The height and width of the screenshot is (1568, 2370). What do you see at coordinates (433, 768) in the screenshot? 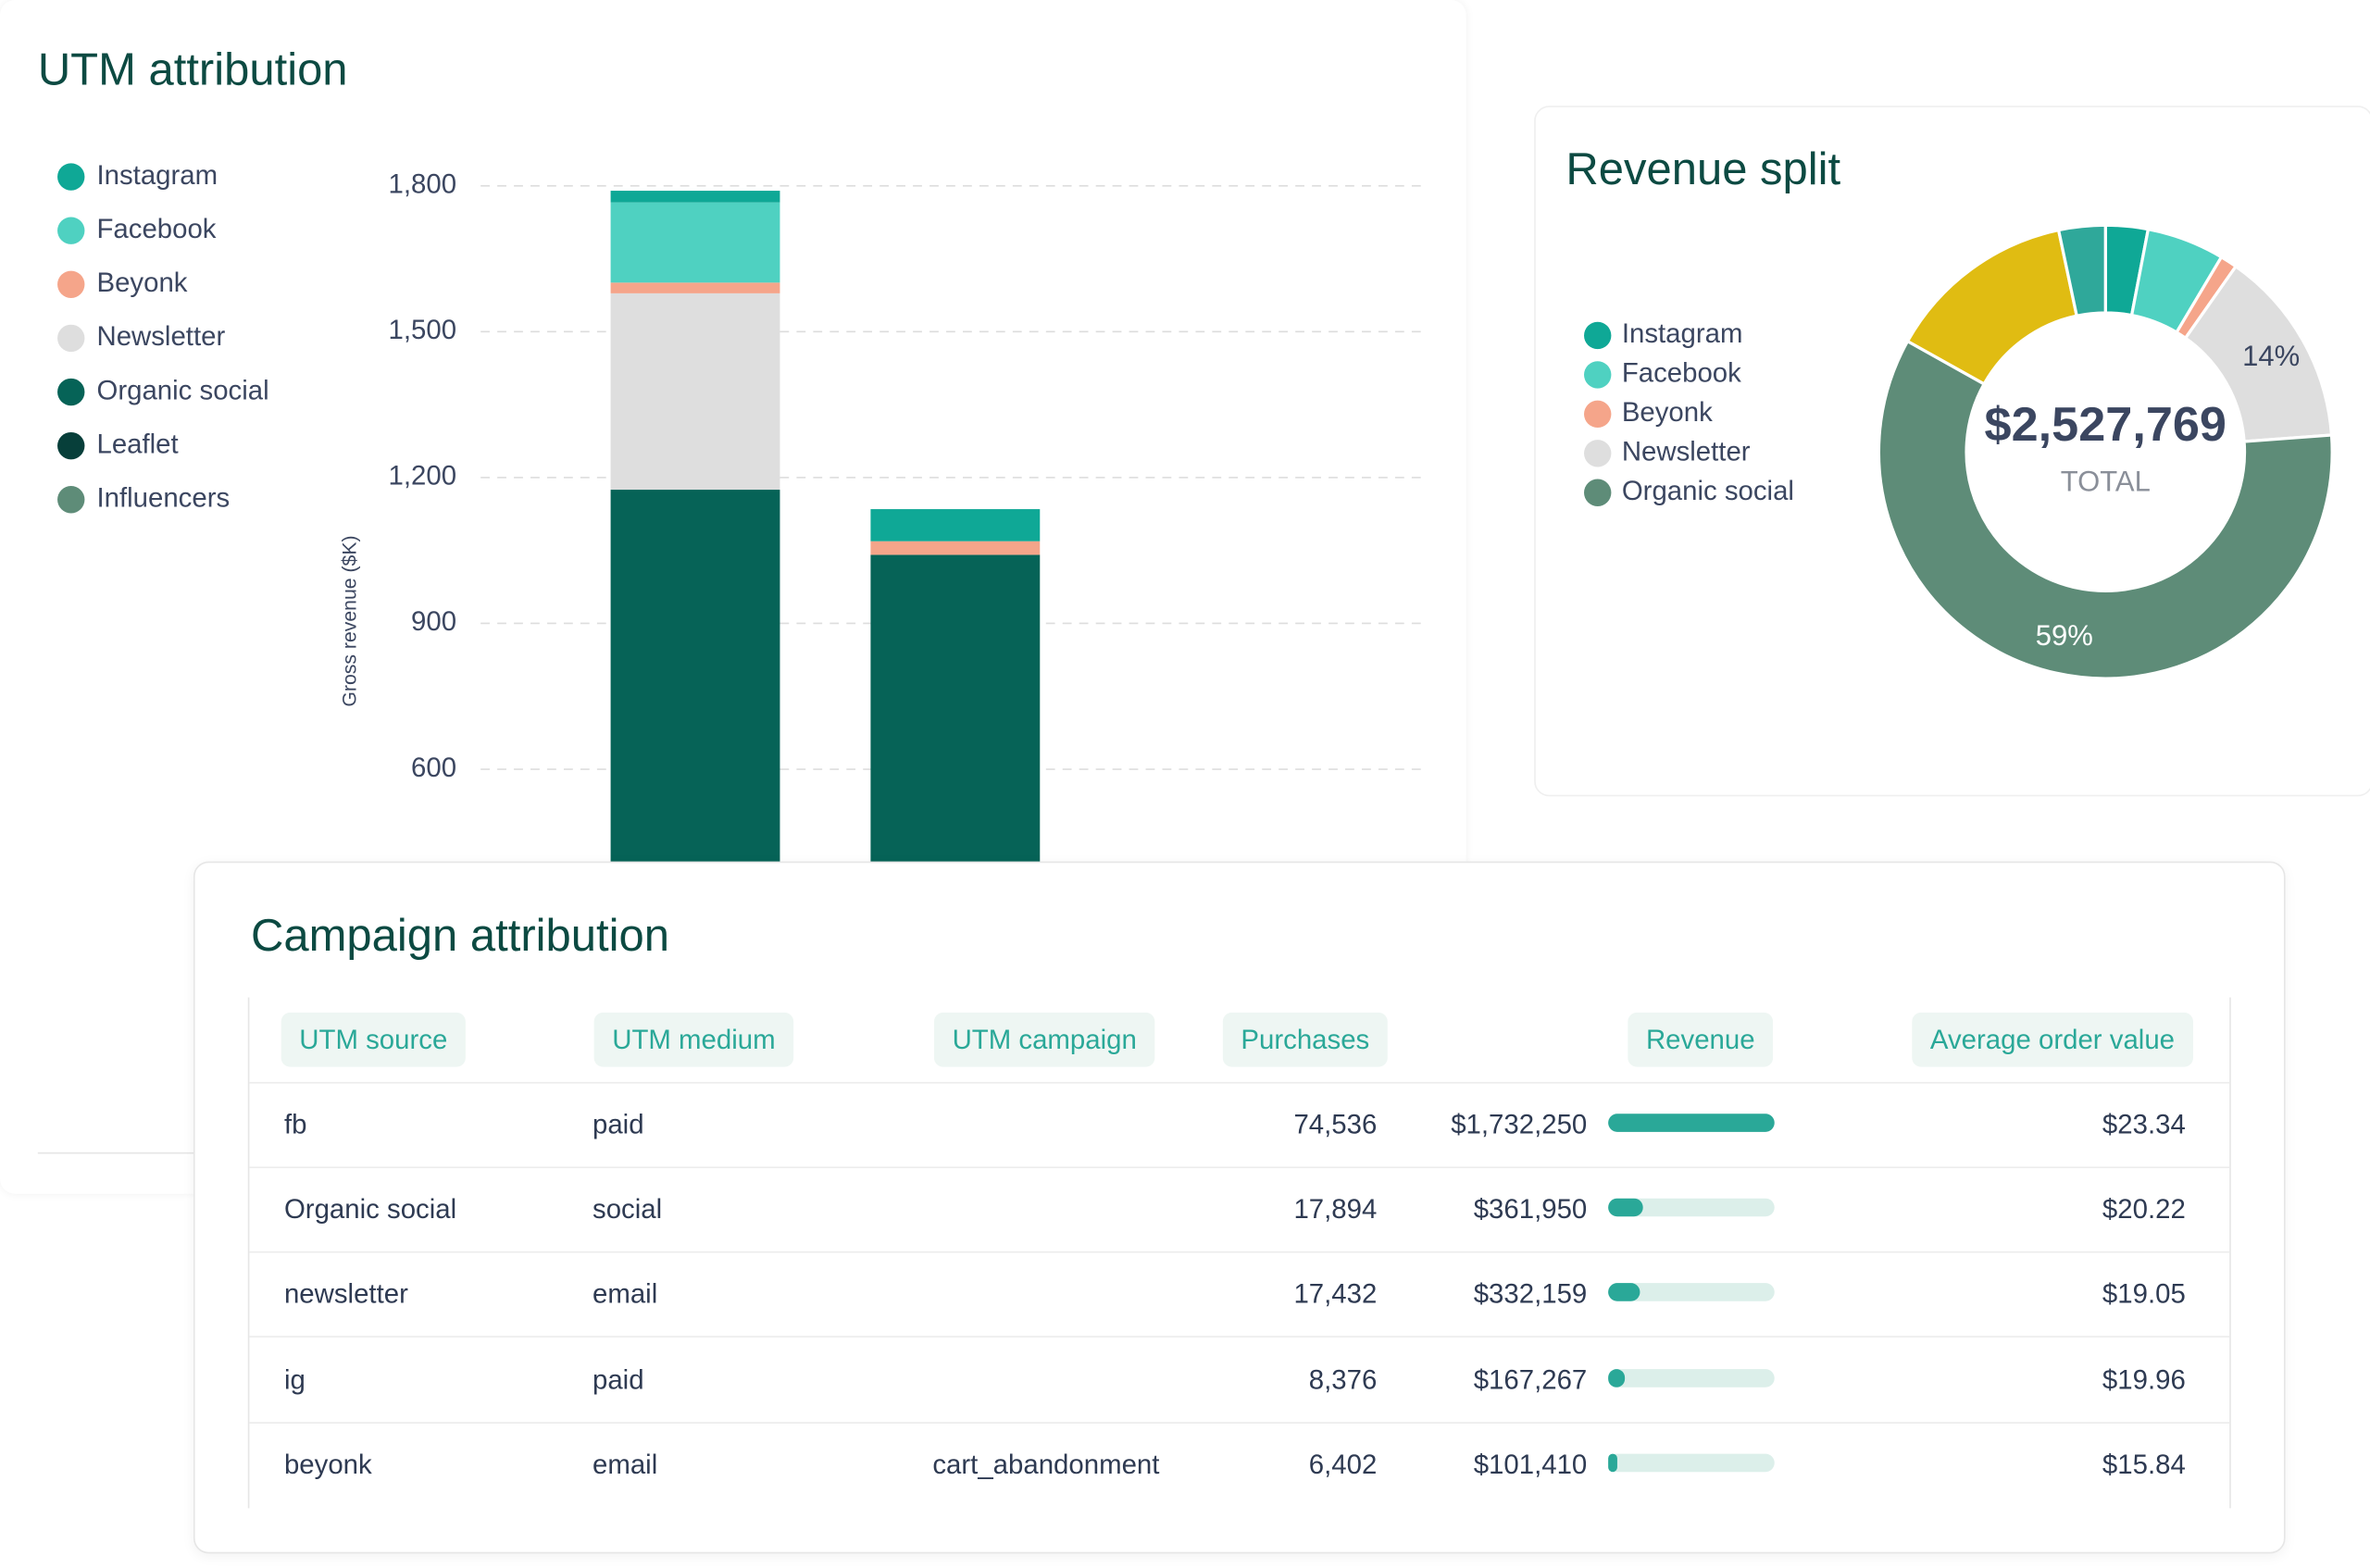
I see `y-tick-label: 600` at bounding box center [433, 768].